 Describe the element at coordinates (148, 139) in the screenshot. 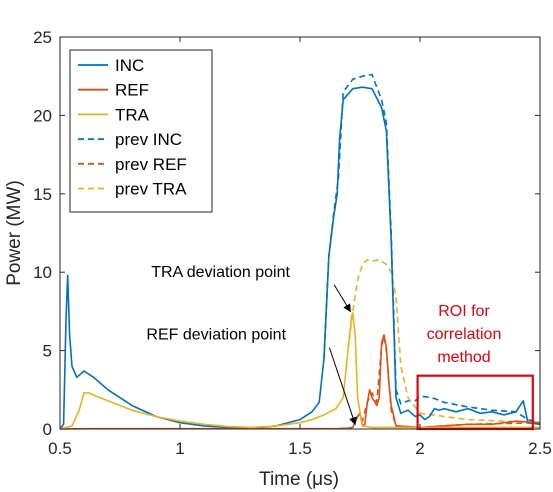

I see `legend-entry: prev INC` at that location.